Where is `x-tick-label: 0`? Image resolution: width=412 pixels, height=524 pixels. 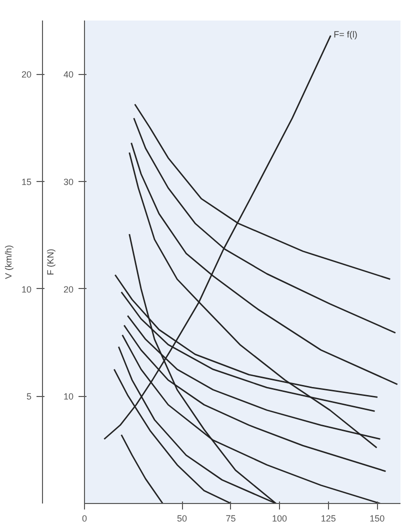
x-tick-label: 0 is located at coordinates (85, 519).